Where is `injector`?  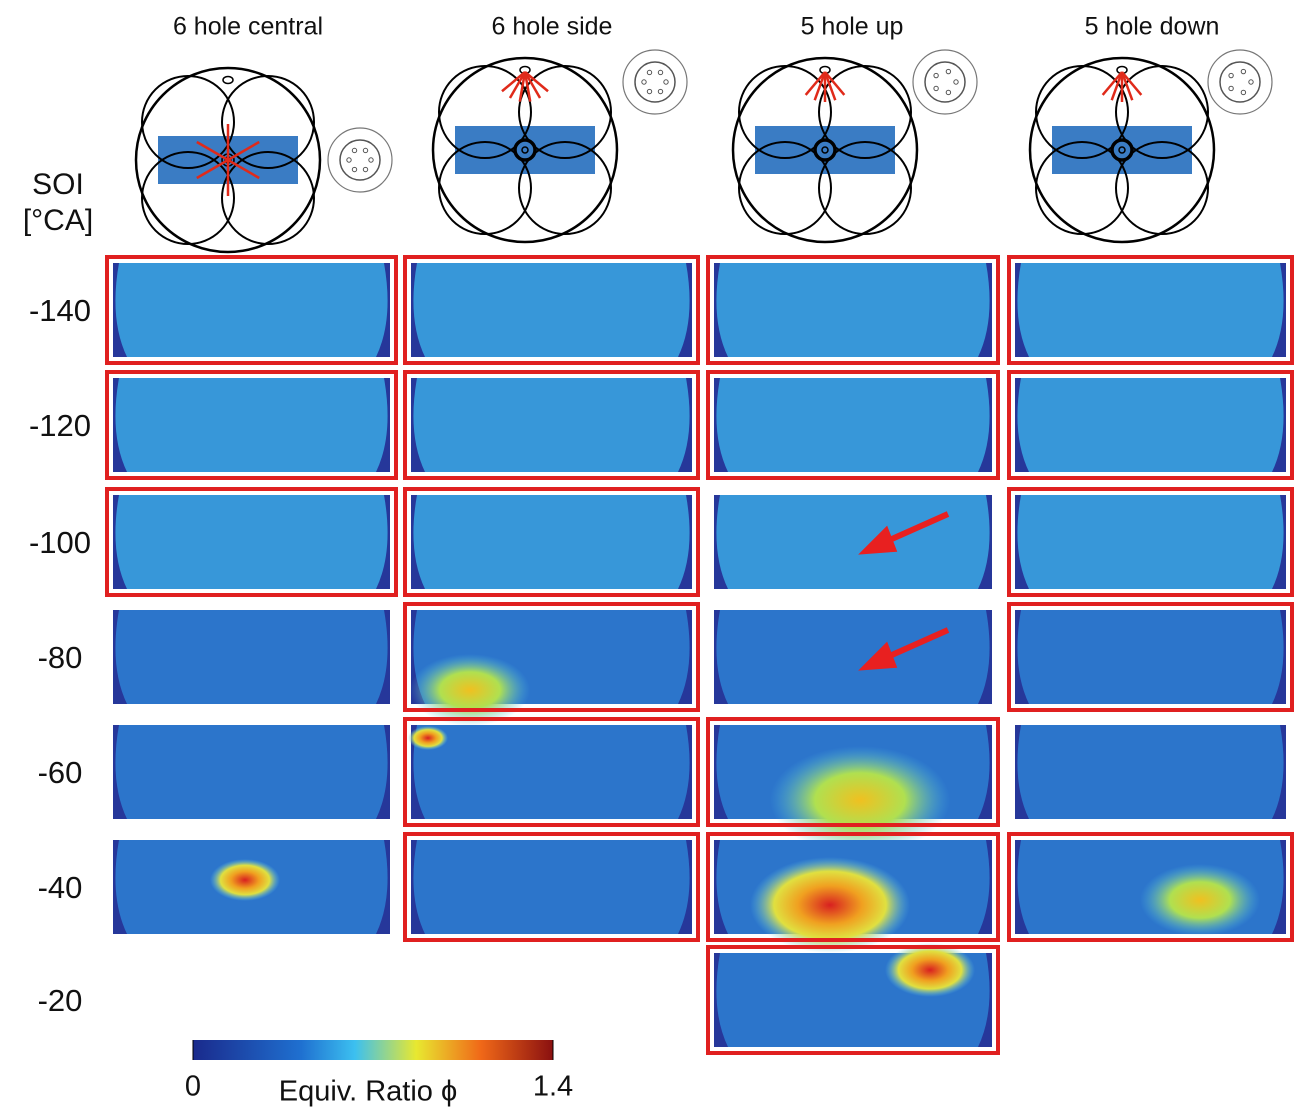
injector is located at coordinates (228, 80).